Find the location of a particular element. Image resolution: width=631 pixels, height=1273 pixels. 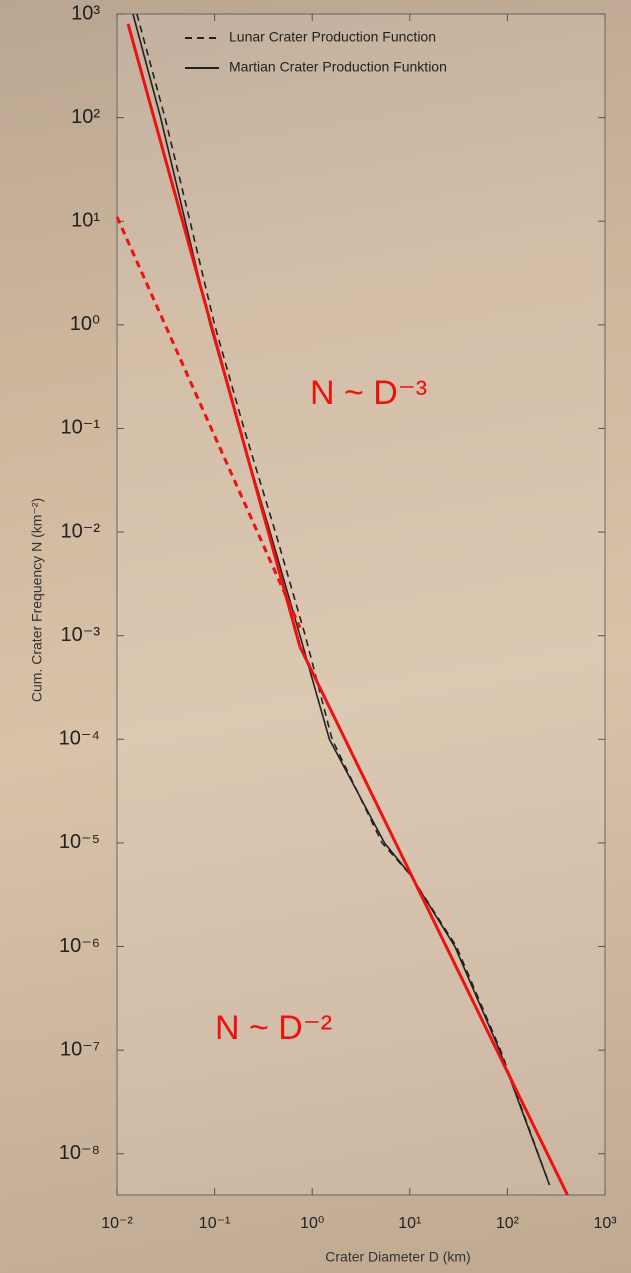

y-tick-label: 10⁻³ is located at coordinates (81, 635).